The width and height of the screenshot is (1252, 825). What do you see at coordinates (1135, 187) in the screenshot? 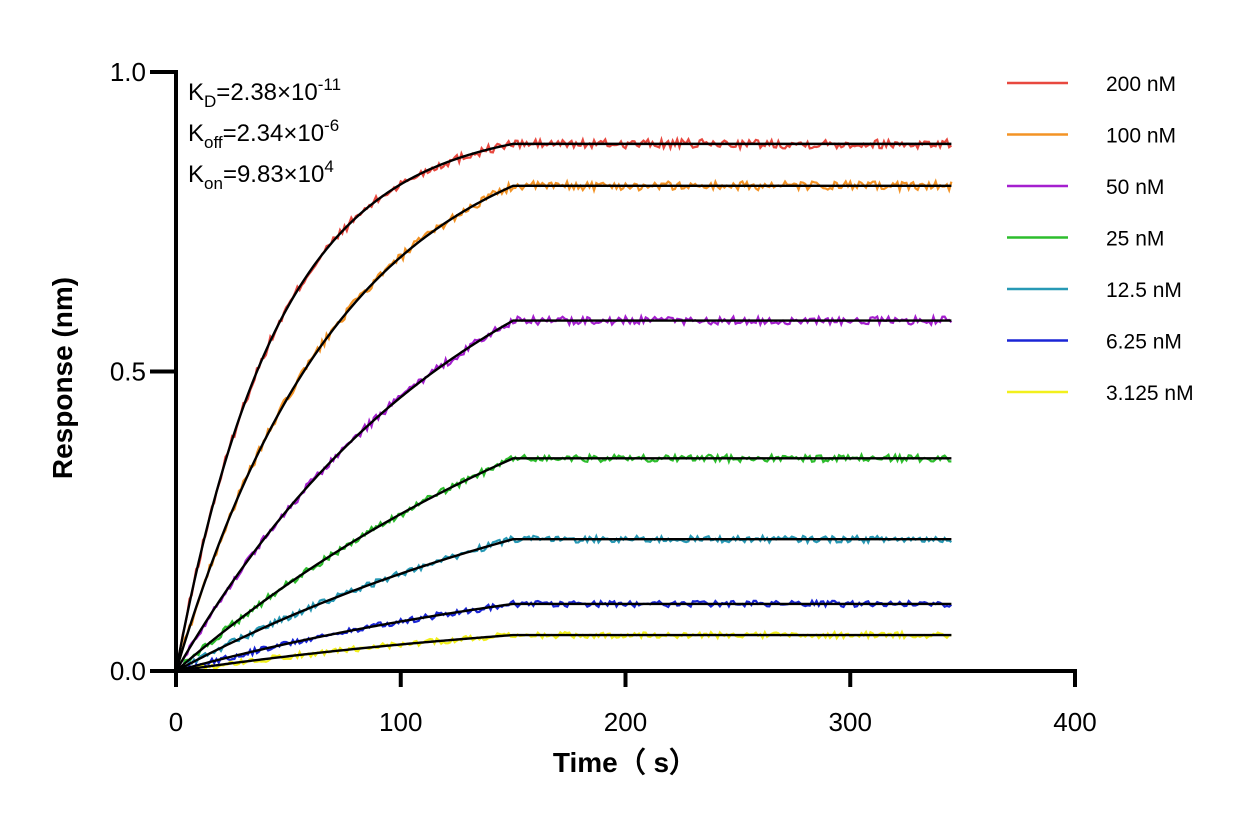
I see `legend-label: 50 nM` at bounding box center [1135, 187].